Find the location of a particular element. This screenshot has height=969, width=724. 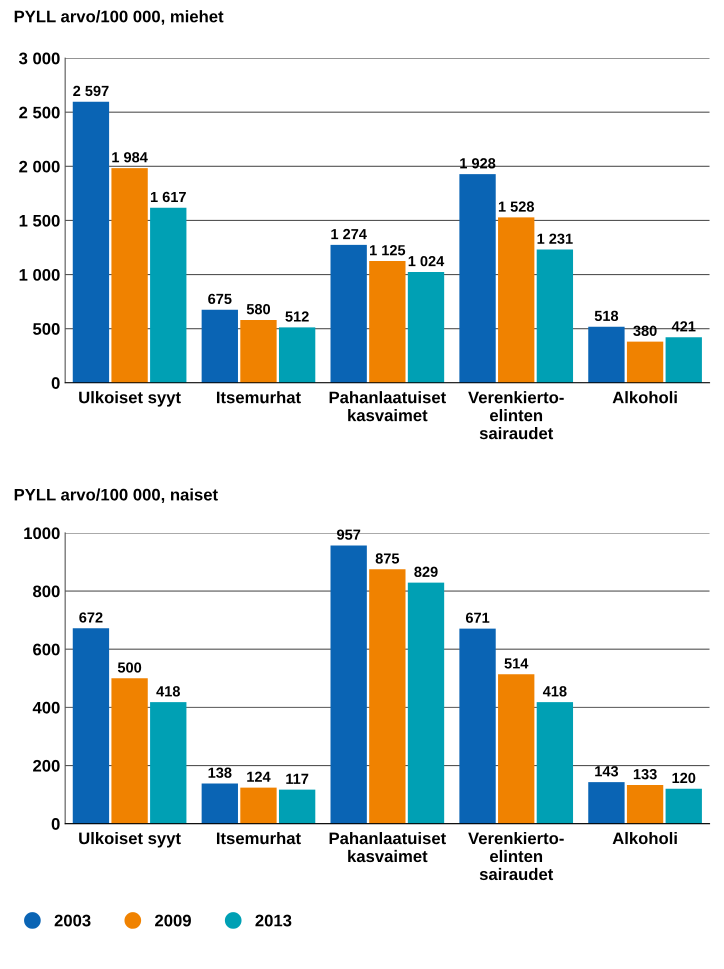

data-label: 1 231 is located at coordinates (555, 239).